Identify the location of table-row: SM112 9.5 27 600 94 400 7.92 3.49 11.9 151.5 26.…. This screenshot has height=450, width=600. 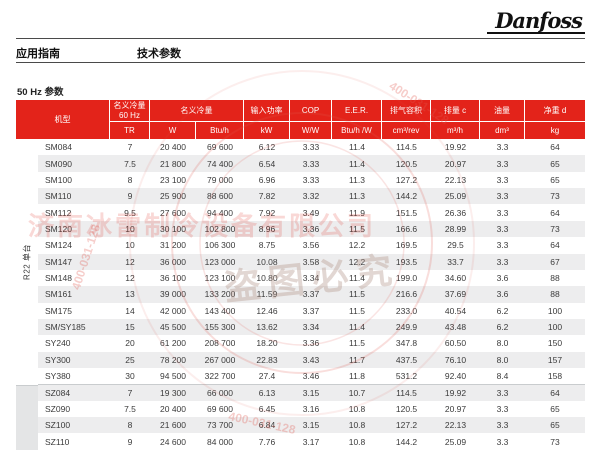
(311, 212).